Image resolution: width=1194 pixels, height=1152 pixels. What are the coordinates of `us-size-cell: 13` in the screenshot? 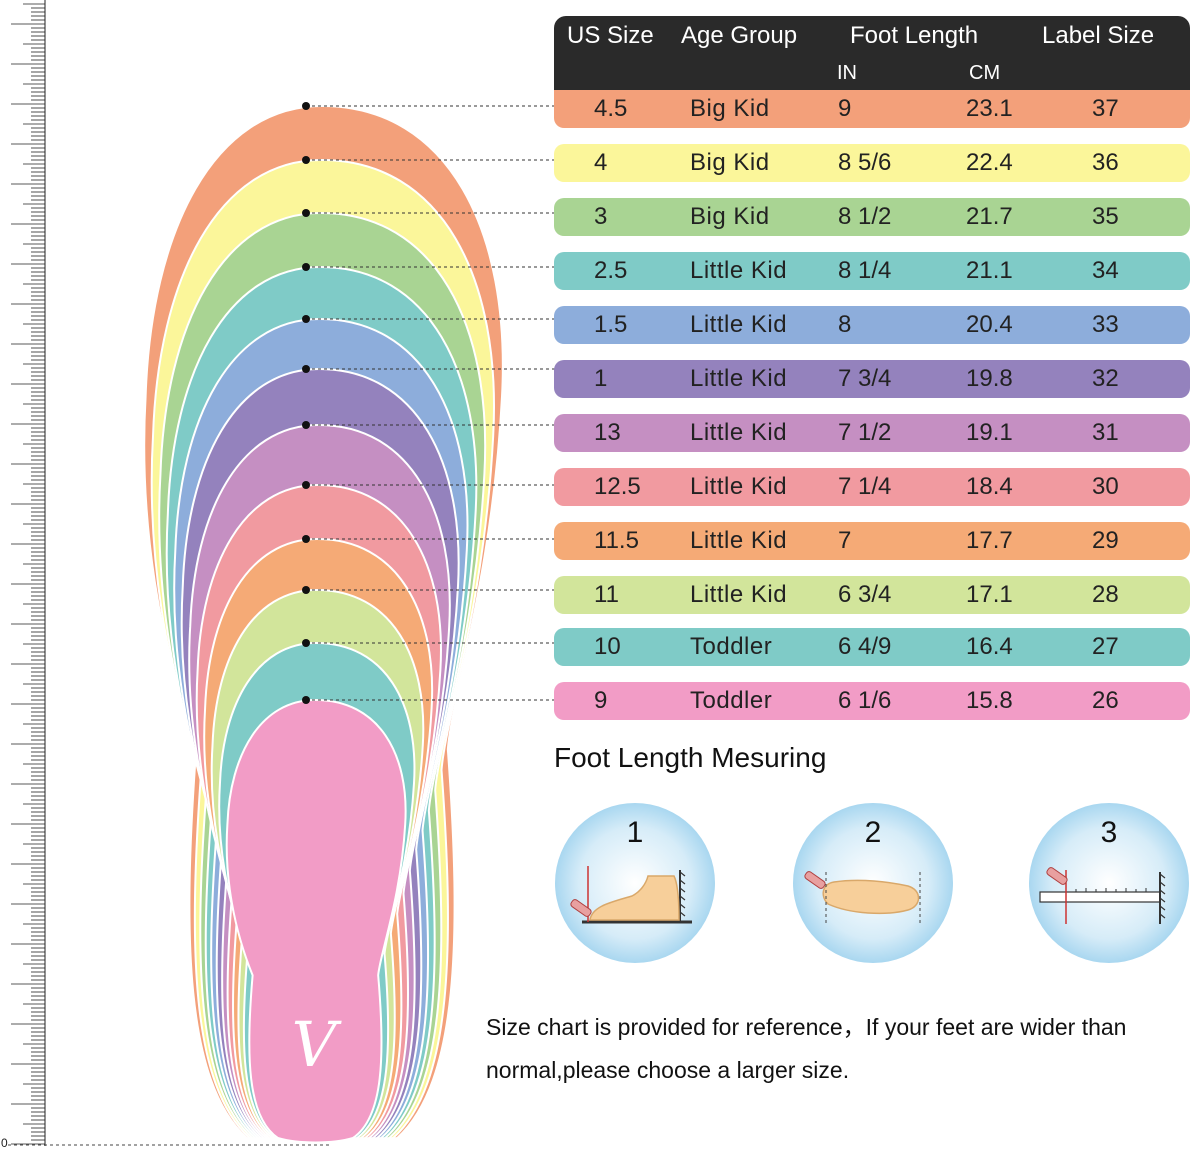 It's located at (607, 432).